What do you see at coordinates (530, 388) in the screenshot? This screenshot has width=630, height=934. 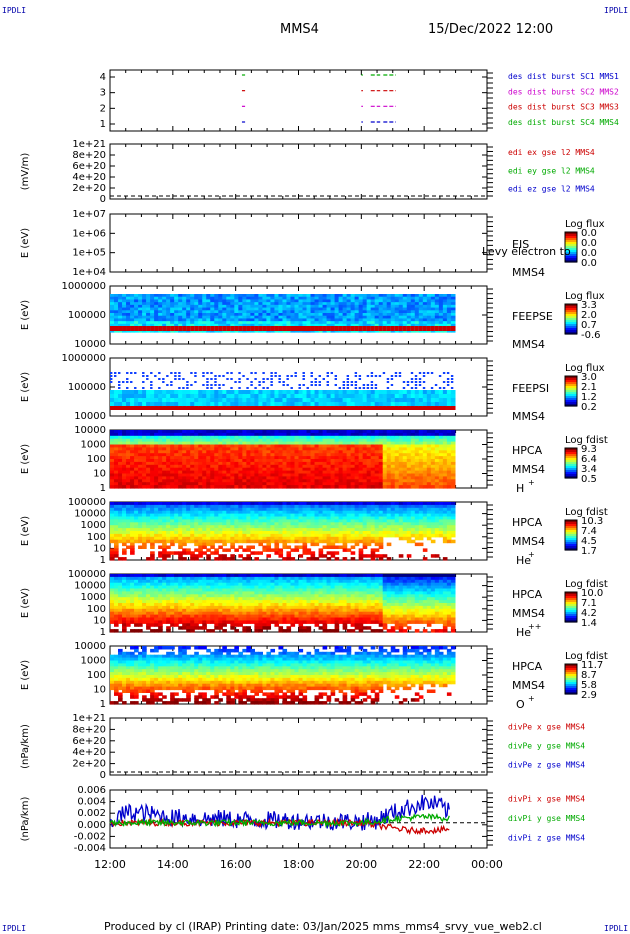 I see `instrument-label: FEEPSI` at bounding box center [530, 388].